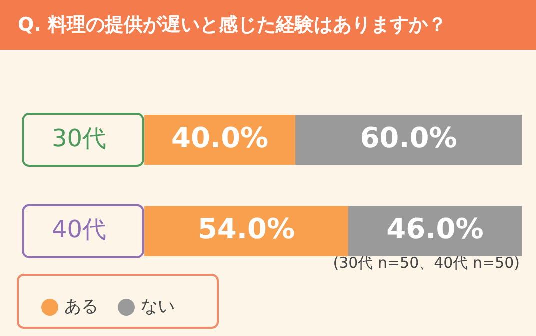 Image resolution: width=536 pixels, height=336 pixels. Describe the element at coordinates (158, 306) in the screenshot. I see `legend-label: ない` at that location.